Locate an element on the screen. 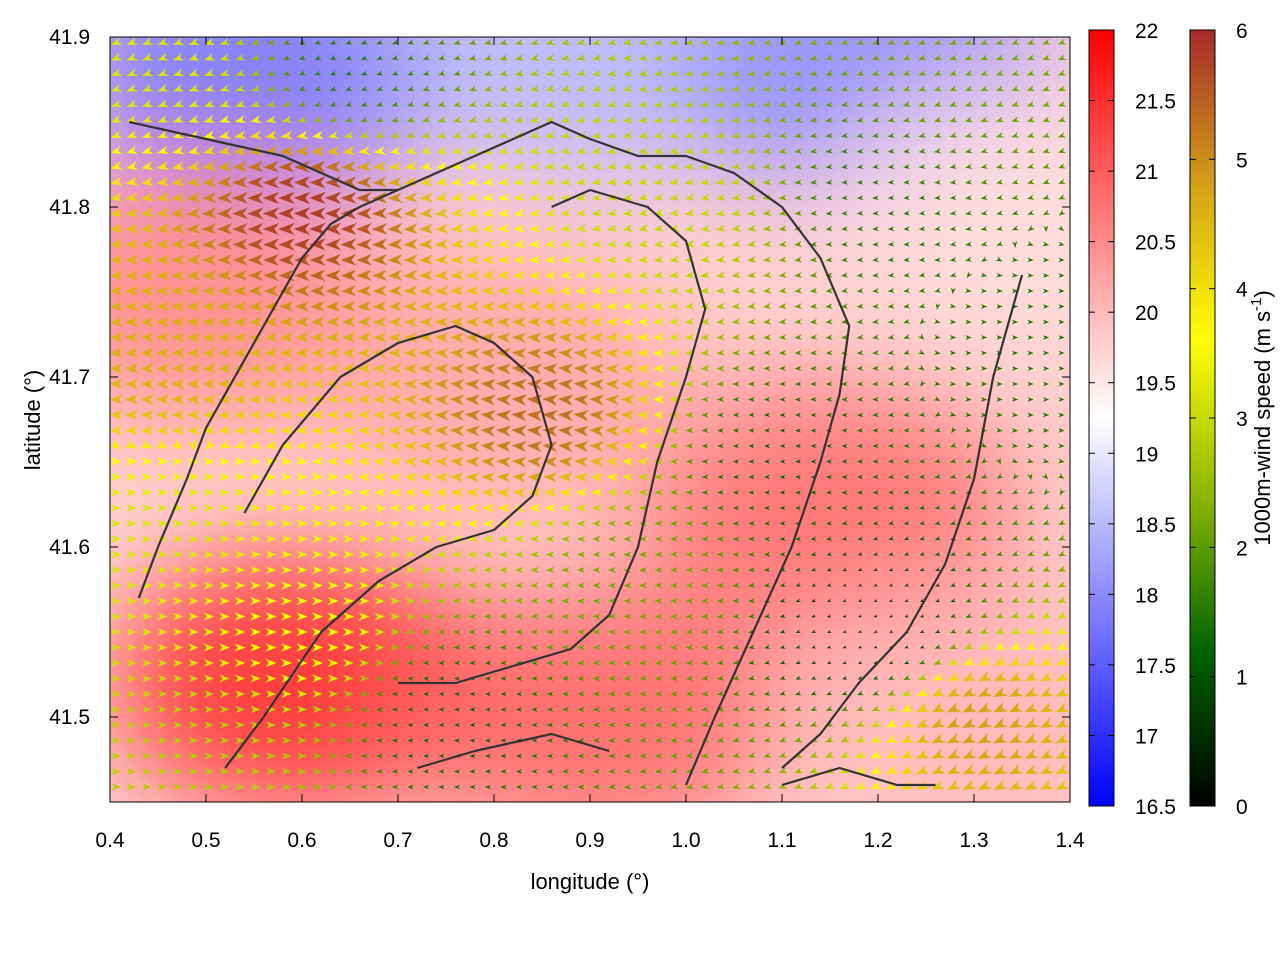 This screenshot has height=965, width=1280. y-tick-label-0: 41.5 is located at coordinates (69, 717).